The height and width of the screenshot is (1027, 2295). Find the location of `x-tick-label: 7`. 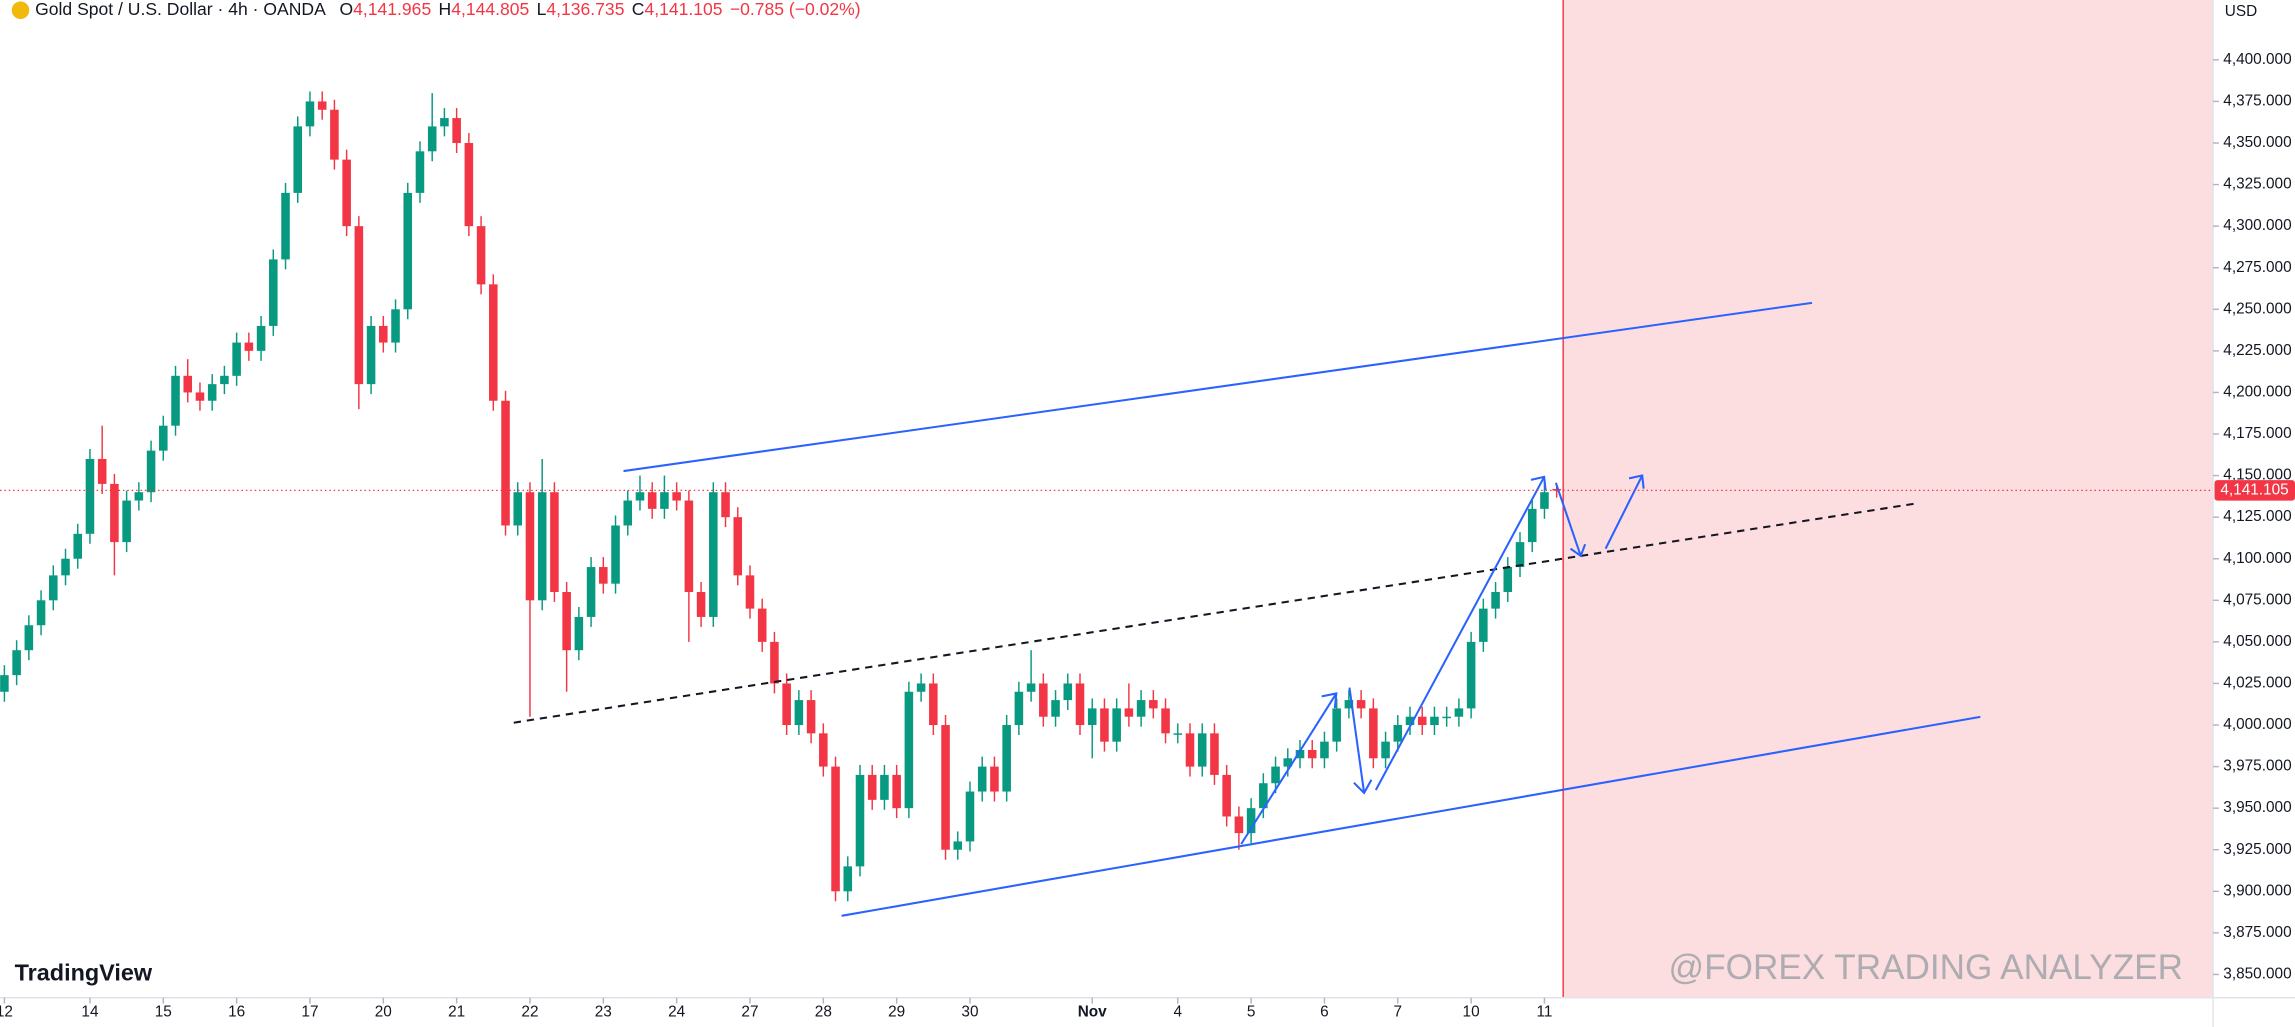

x-tick-label: 7 is located at coordinates (1398, 1011).